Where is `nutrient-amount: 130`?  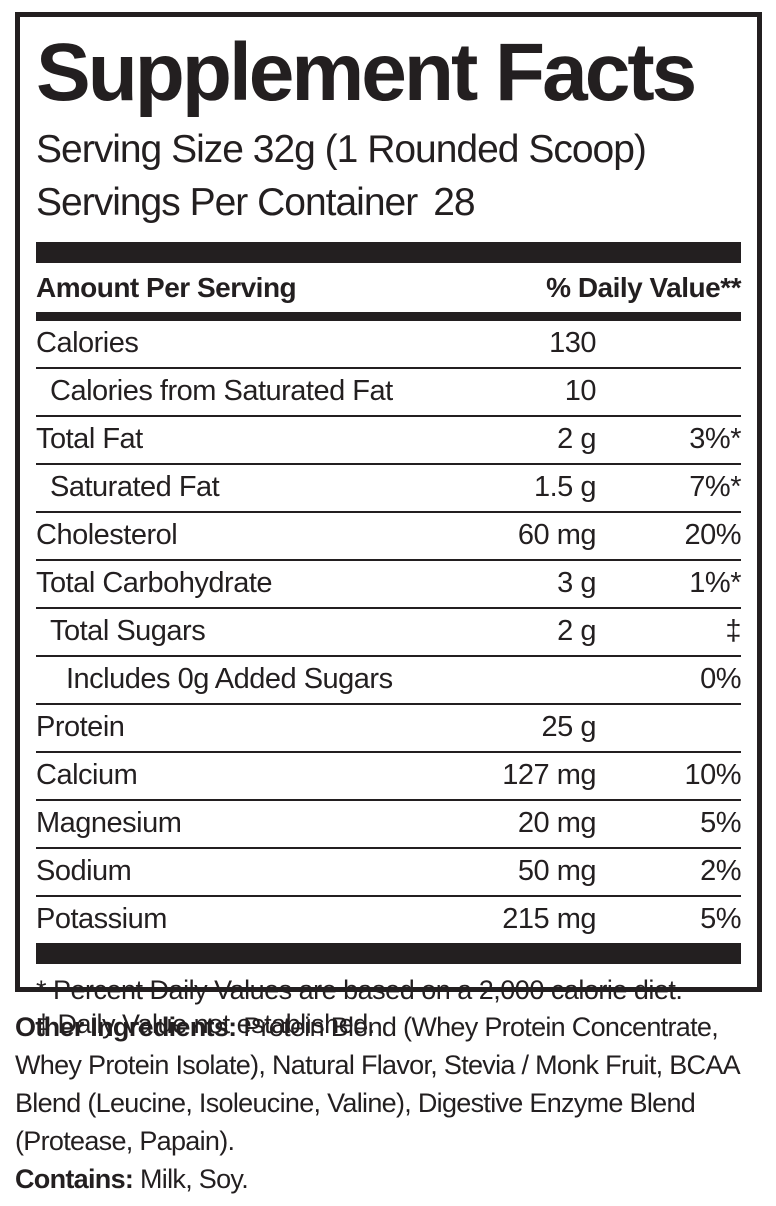
nutrient-amount: 130 is located at coordinates (572, 342).